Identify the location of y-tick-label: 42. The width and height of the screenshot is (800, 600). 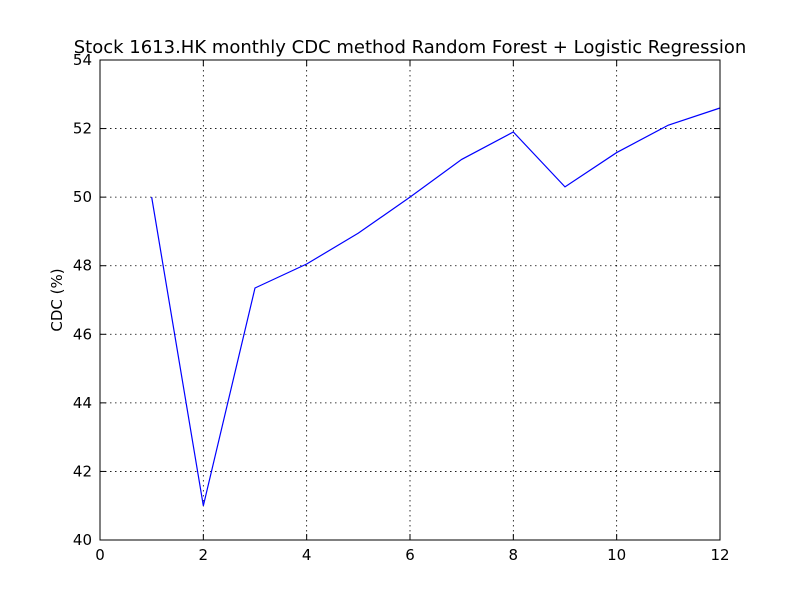
(82, 471).